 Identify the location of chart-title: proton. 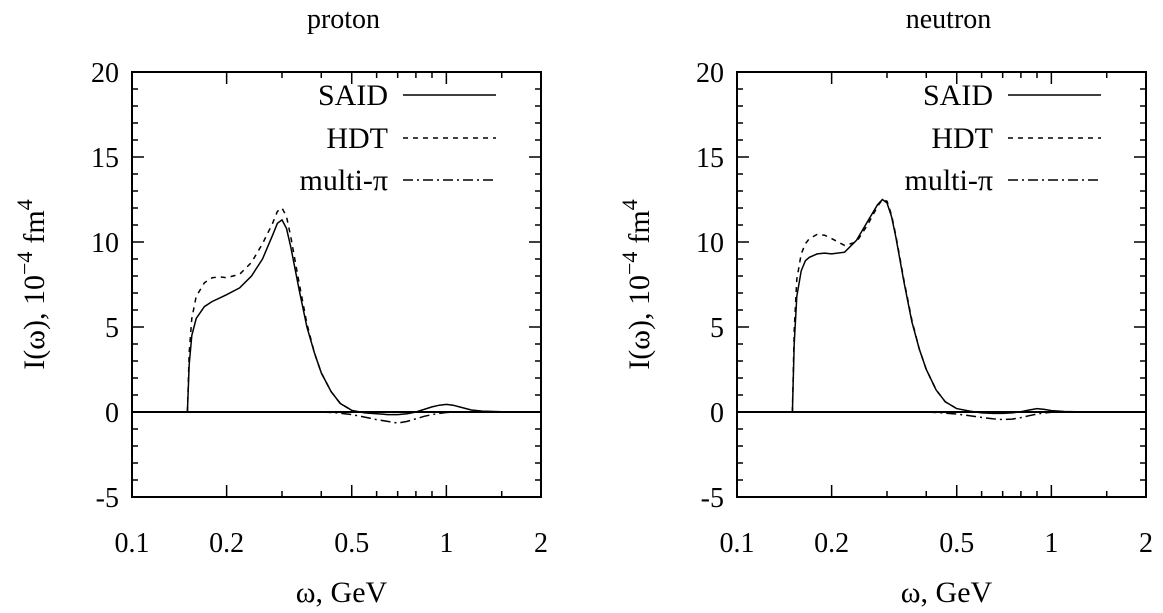
(343, 19).